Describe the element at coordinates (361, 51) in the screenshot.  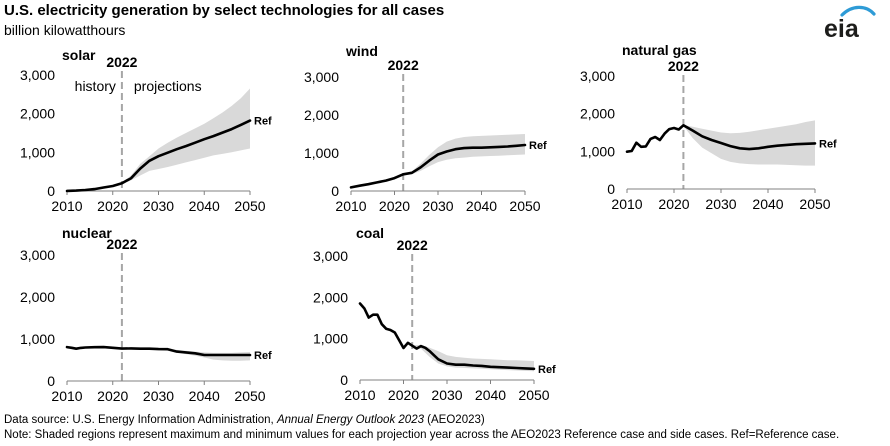
I see `panel-title: wind` at that location.